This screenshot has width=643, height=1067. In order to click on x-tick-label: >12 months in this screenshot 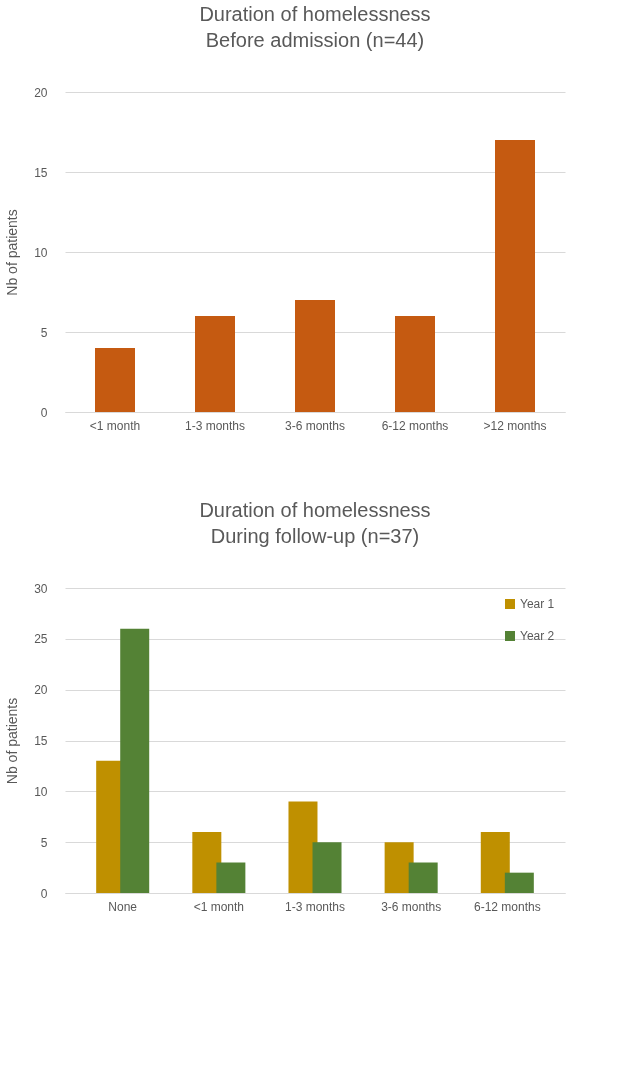, I will do `click(515, 425)`.